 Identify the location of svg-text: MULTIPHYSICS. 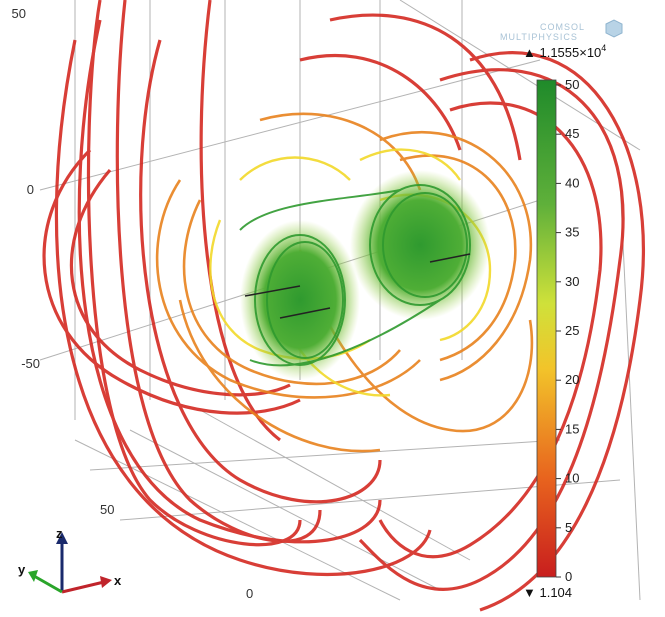
(539, 37).